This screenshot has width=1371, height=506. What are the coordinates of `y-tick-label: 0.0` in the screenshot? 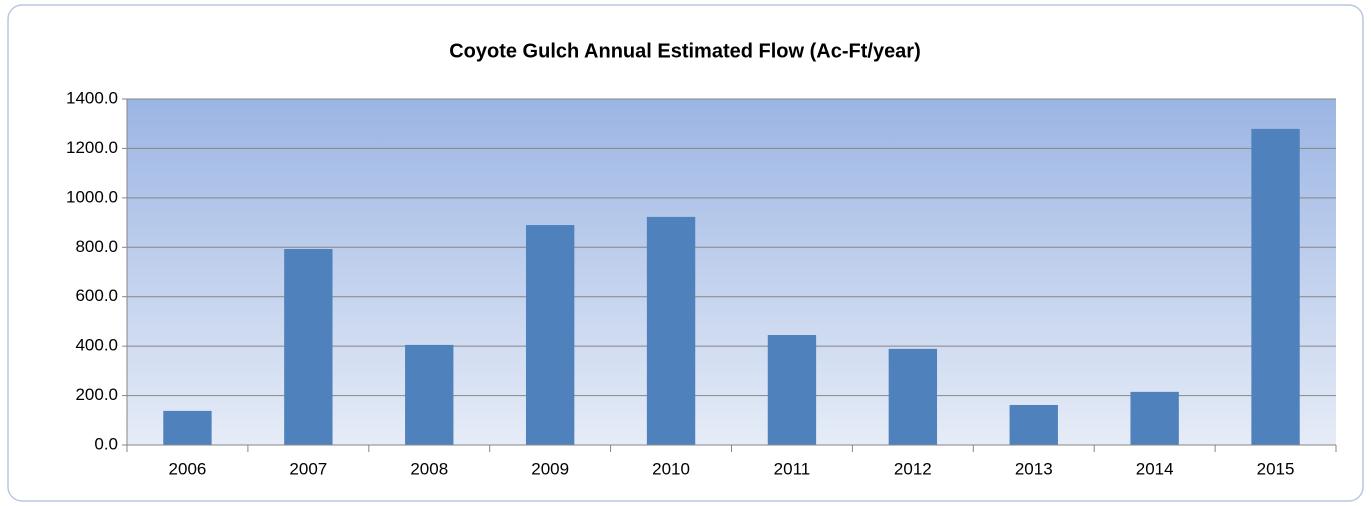 It's located at (106, 443).